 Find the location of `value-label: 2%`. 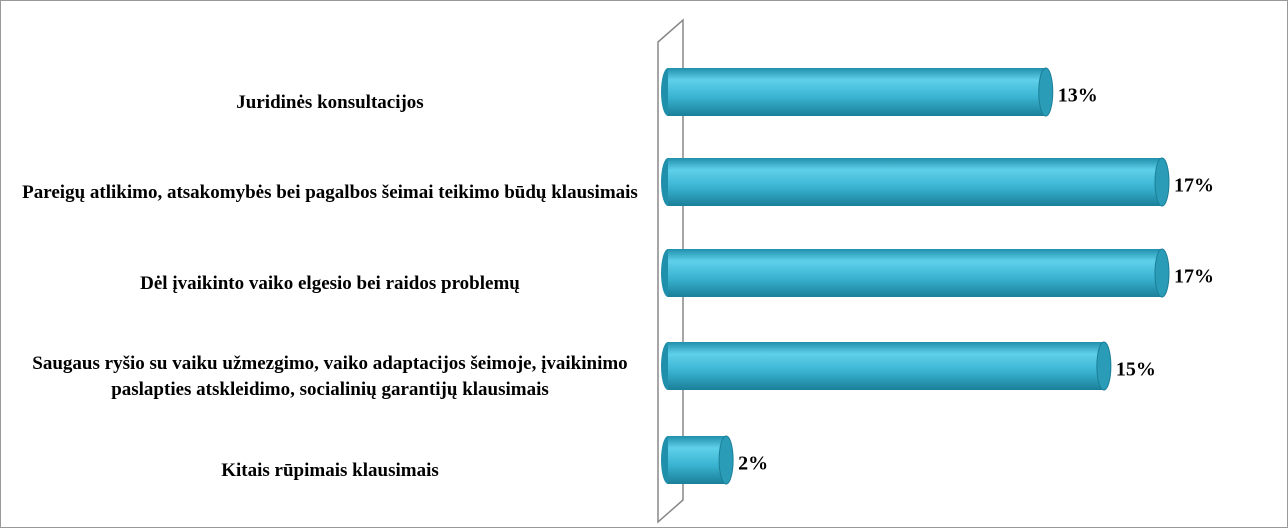

value-label: 2% is located at coordinates (753, 463).